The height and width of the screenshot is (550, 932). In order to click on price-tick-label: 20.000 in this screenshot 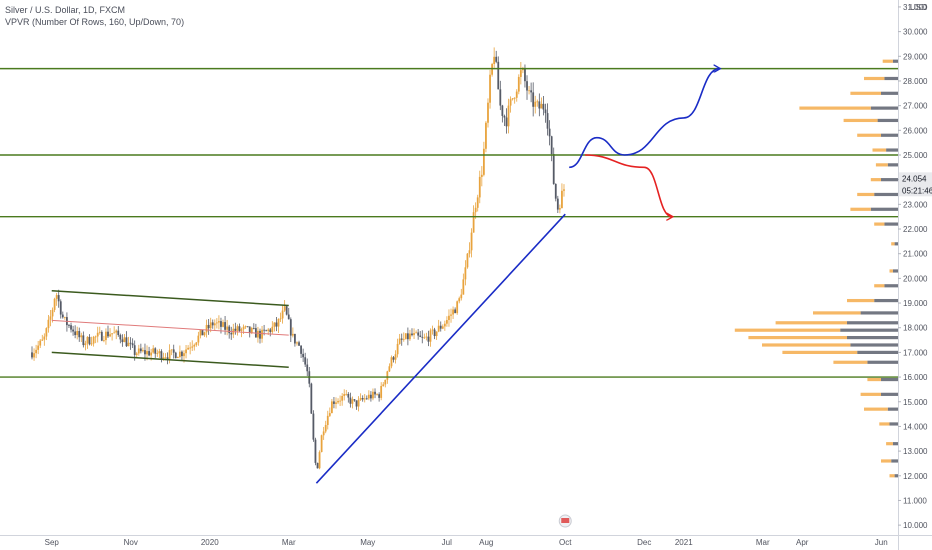, I will do `click(915, 278)`.